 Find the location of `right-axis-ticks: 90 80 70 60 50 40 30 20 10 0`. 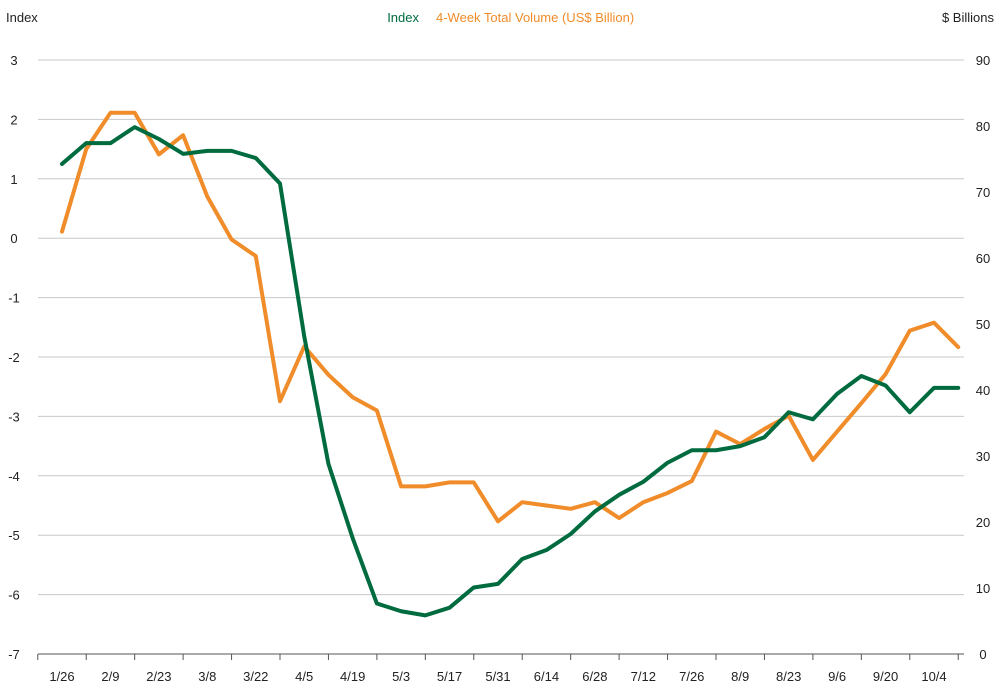

right-axis-ticks: 90 80 70 60 50 40 30 20 10 0 is located at coordinates (983, 357).